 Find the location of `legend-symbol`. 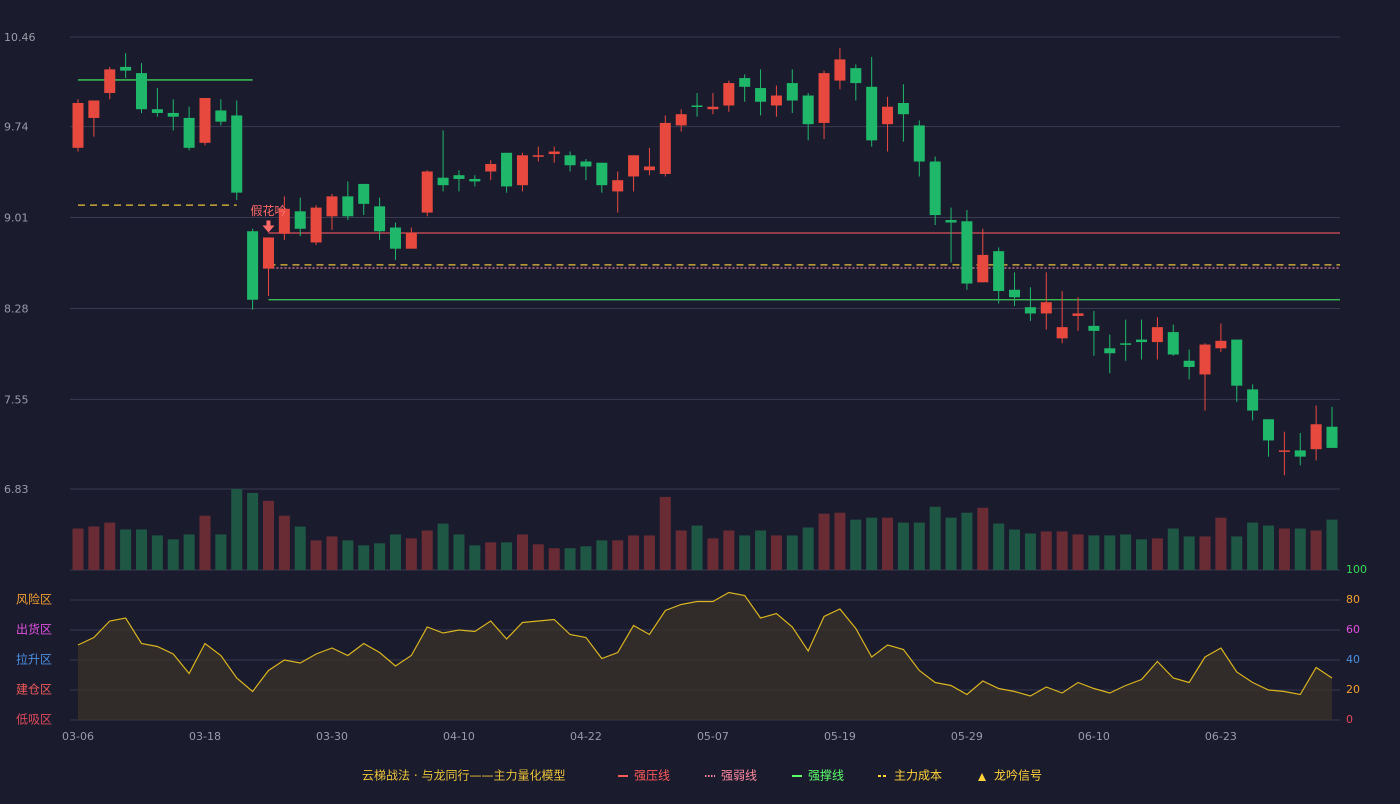

legend-symbol is located at coordinates (982, 777).